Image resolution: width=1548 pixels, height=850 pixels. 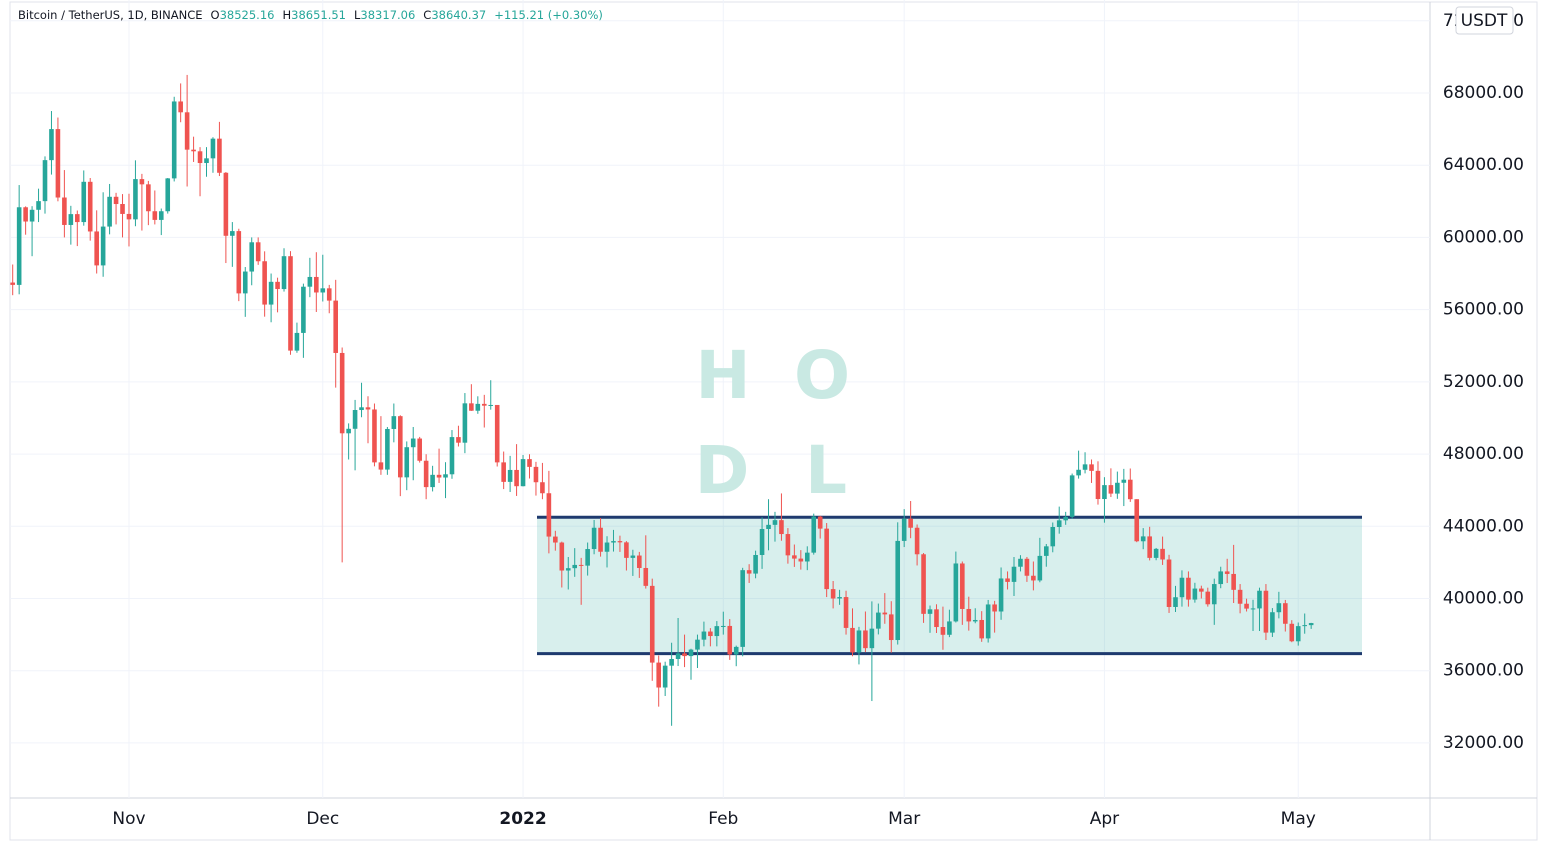 I want to click on currency-badge, so click(x=1484, y=20).